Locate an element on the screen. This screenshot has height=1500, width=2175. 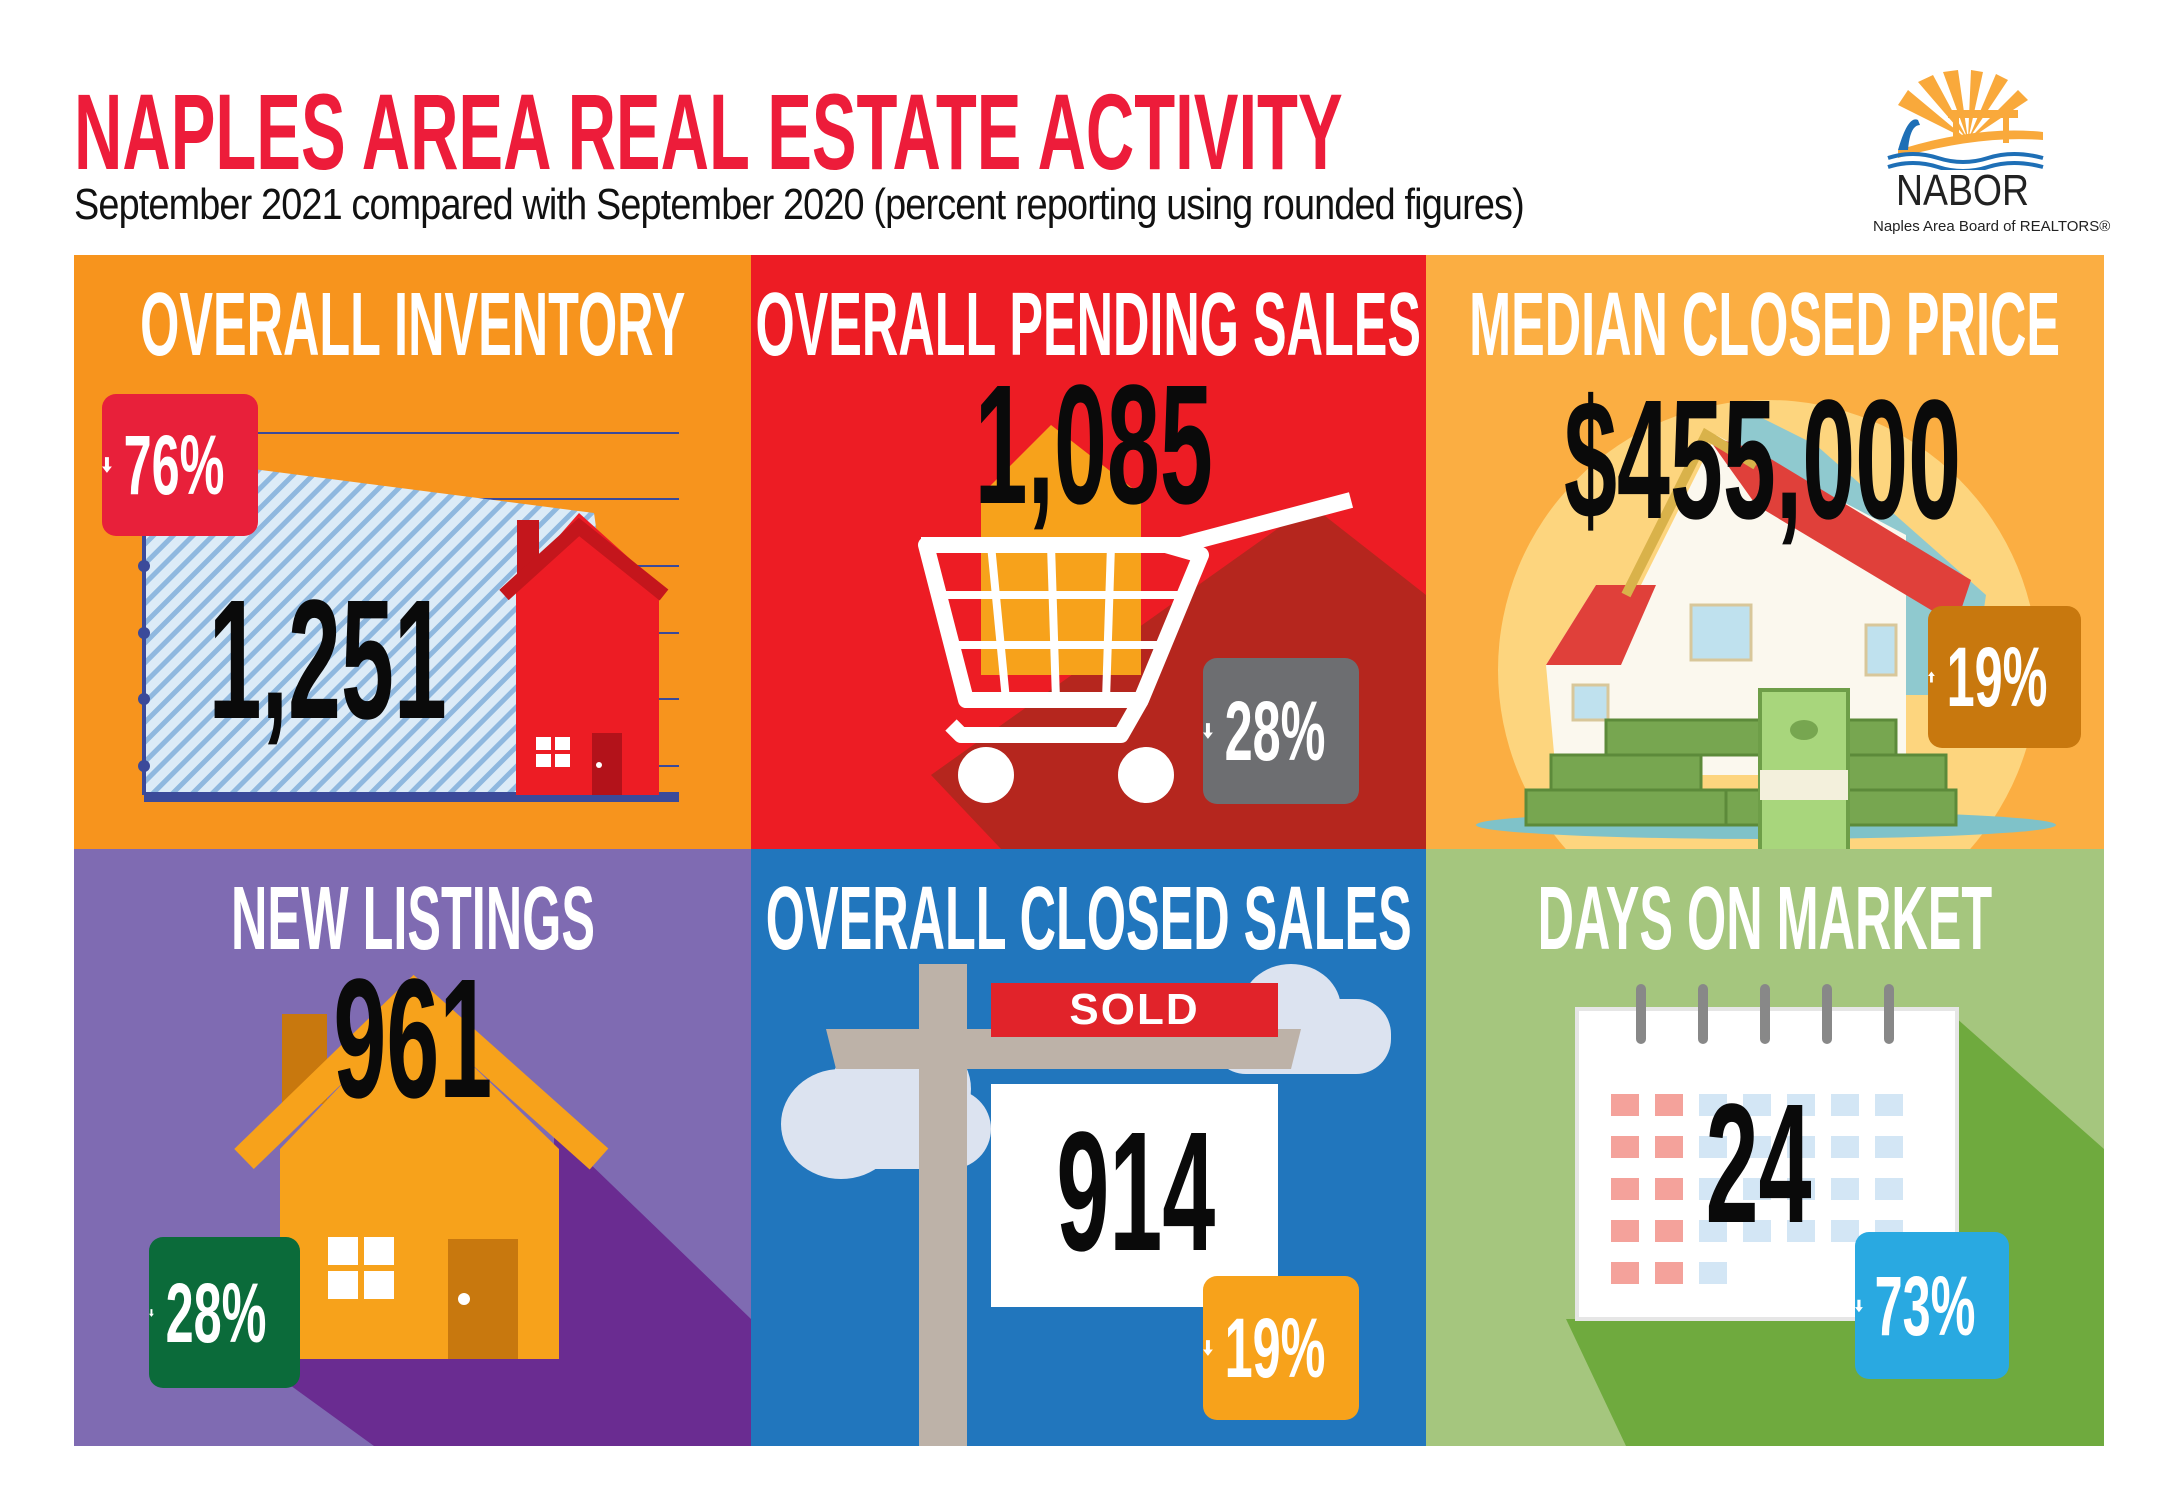
panel-overall-pending-sales: OVERALL PENDING SALES 1,085 28% is located at coordinates (1088, 552).